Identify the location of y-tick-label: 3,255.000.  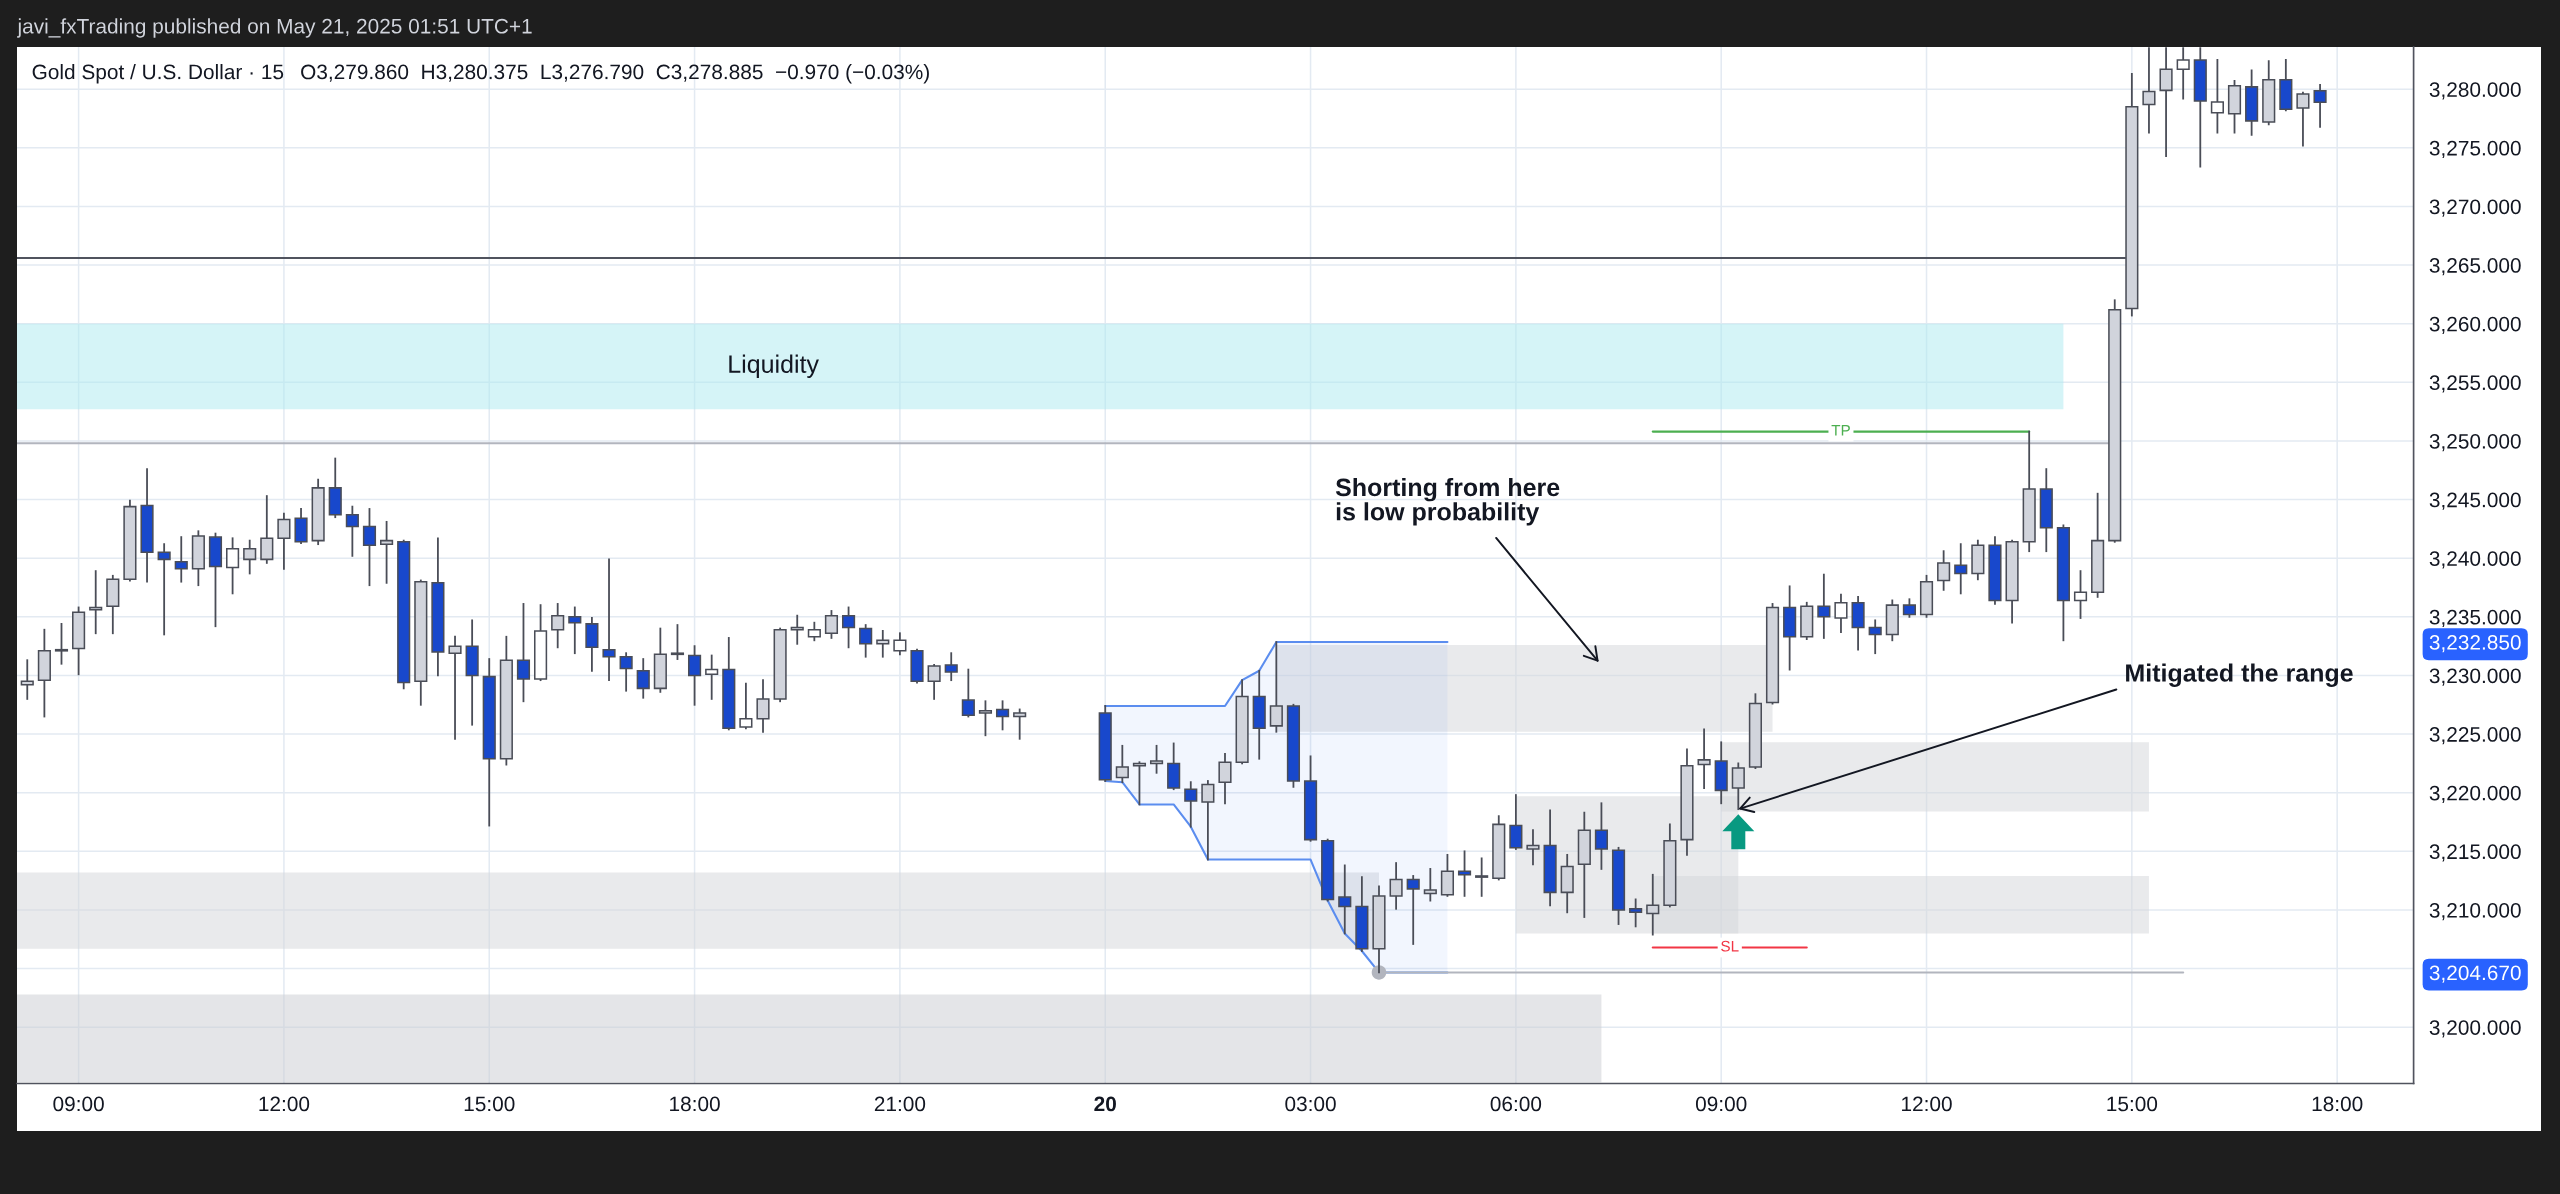
(2475, 384).